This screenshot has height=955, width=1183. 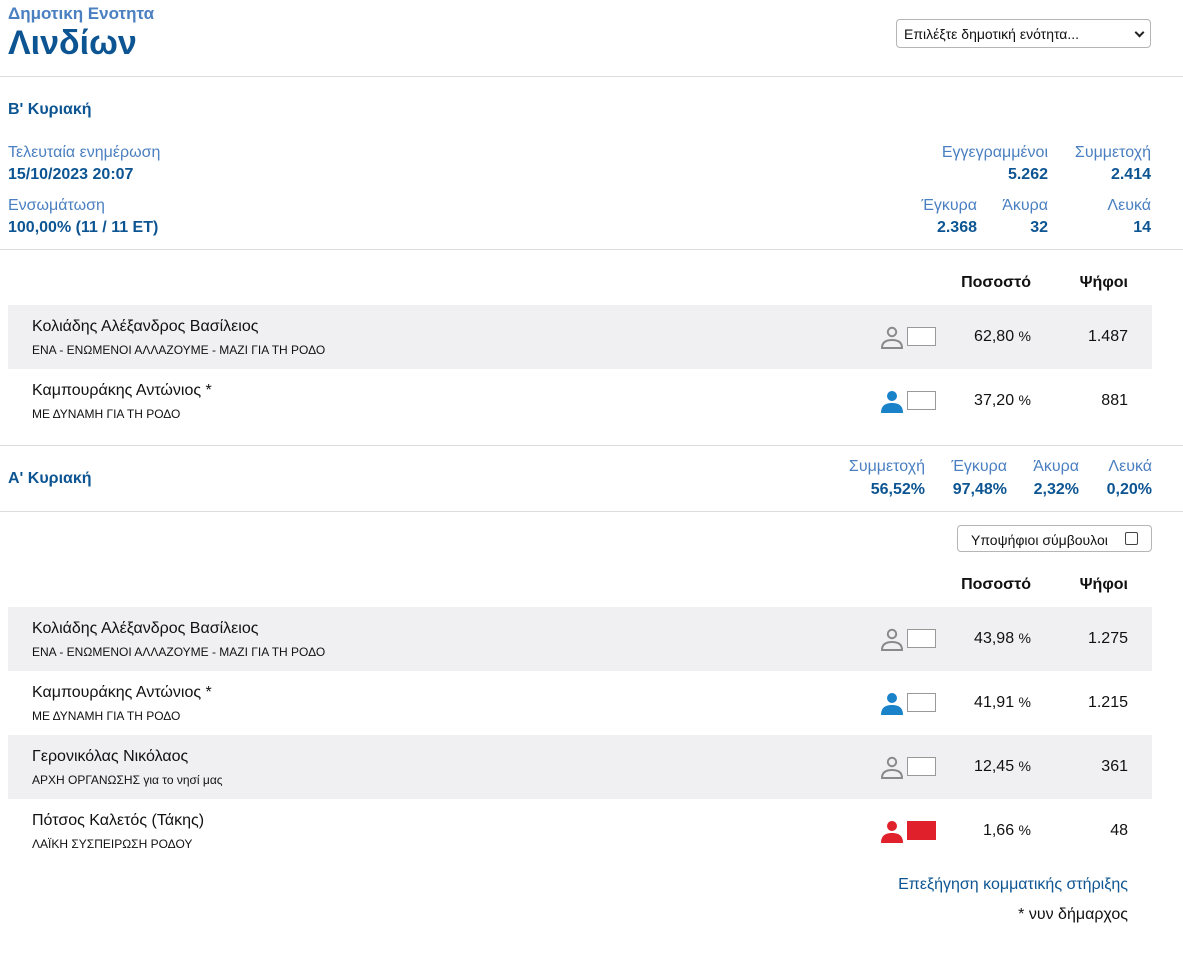 What do you see at coordinates (994, 702) in the screenshot?
I see `percent-value: 41,91` at bounding box center [994, 702].